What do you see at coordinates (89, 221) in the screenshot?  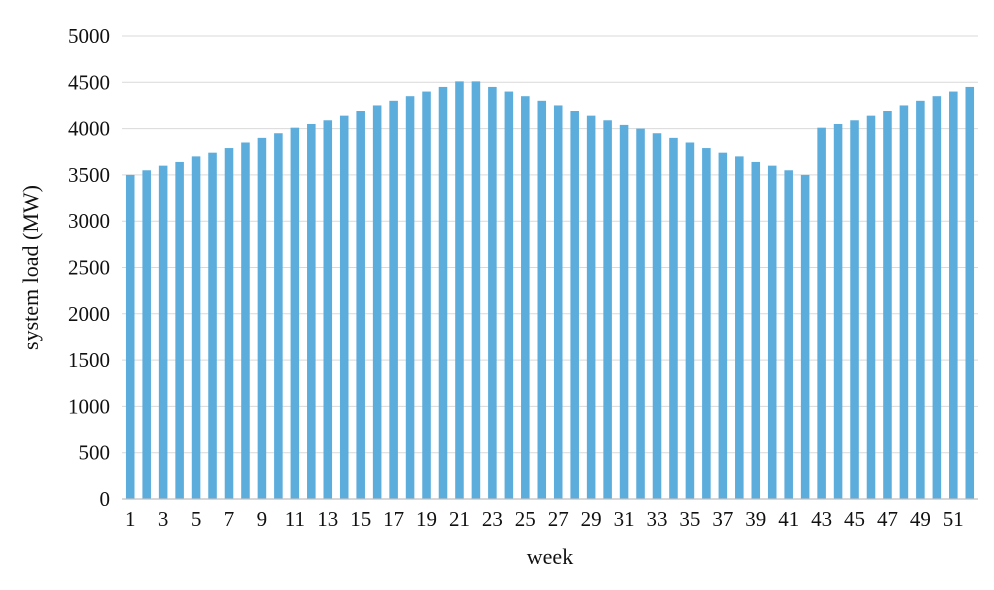 I see `y-tick-label: 3000` at bounding box center [89, 221].